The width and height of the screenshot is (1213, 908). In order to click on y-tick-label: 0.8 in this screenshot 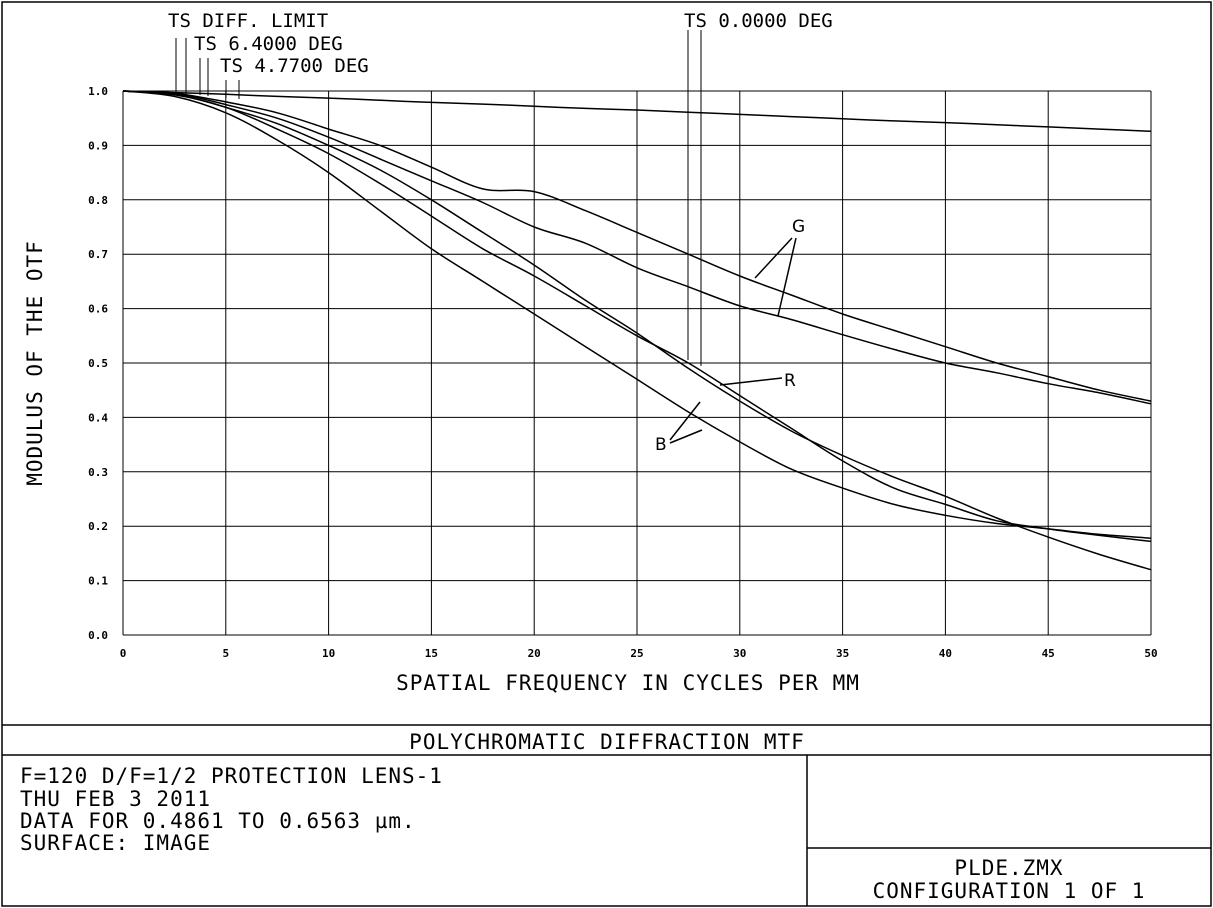, I will do `click(98, 200)`.